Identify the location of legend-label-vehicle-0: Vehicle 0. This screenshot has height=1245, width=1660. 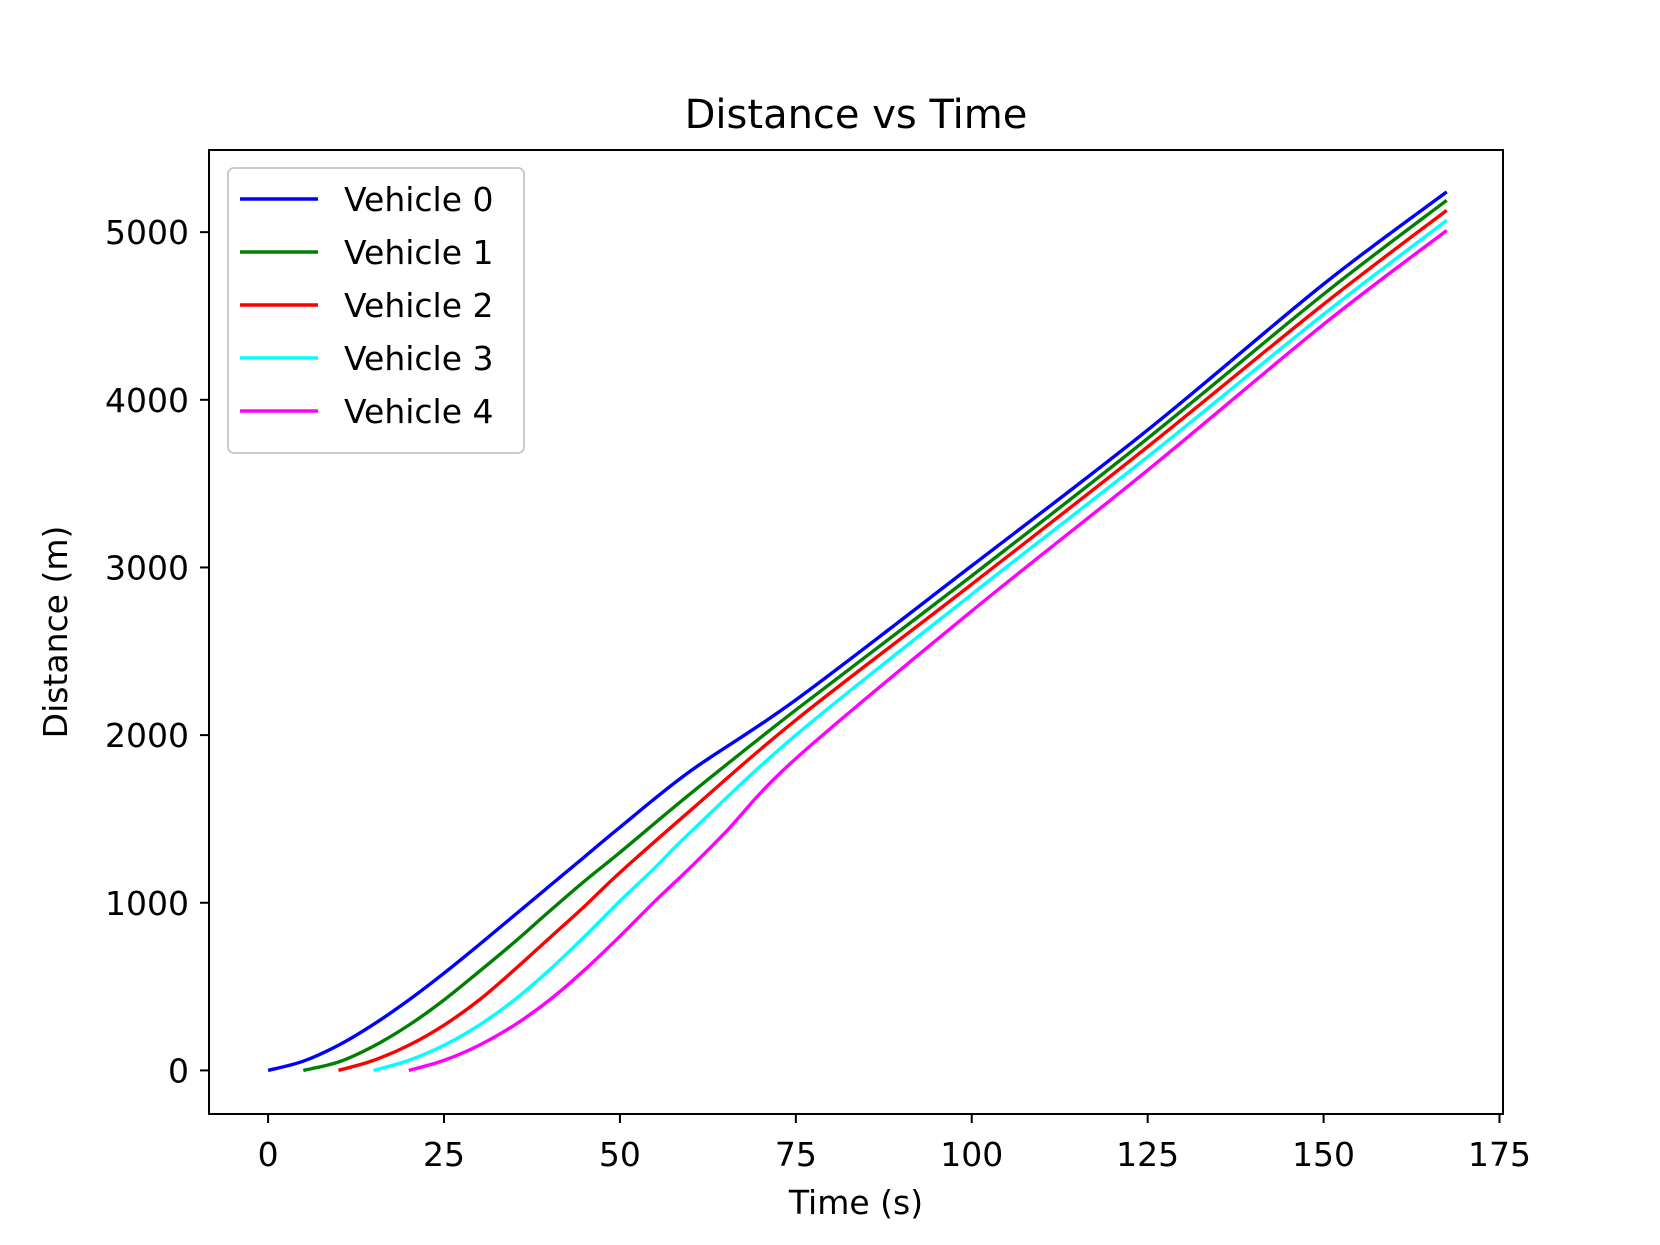
(419, 199).